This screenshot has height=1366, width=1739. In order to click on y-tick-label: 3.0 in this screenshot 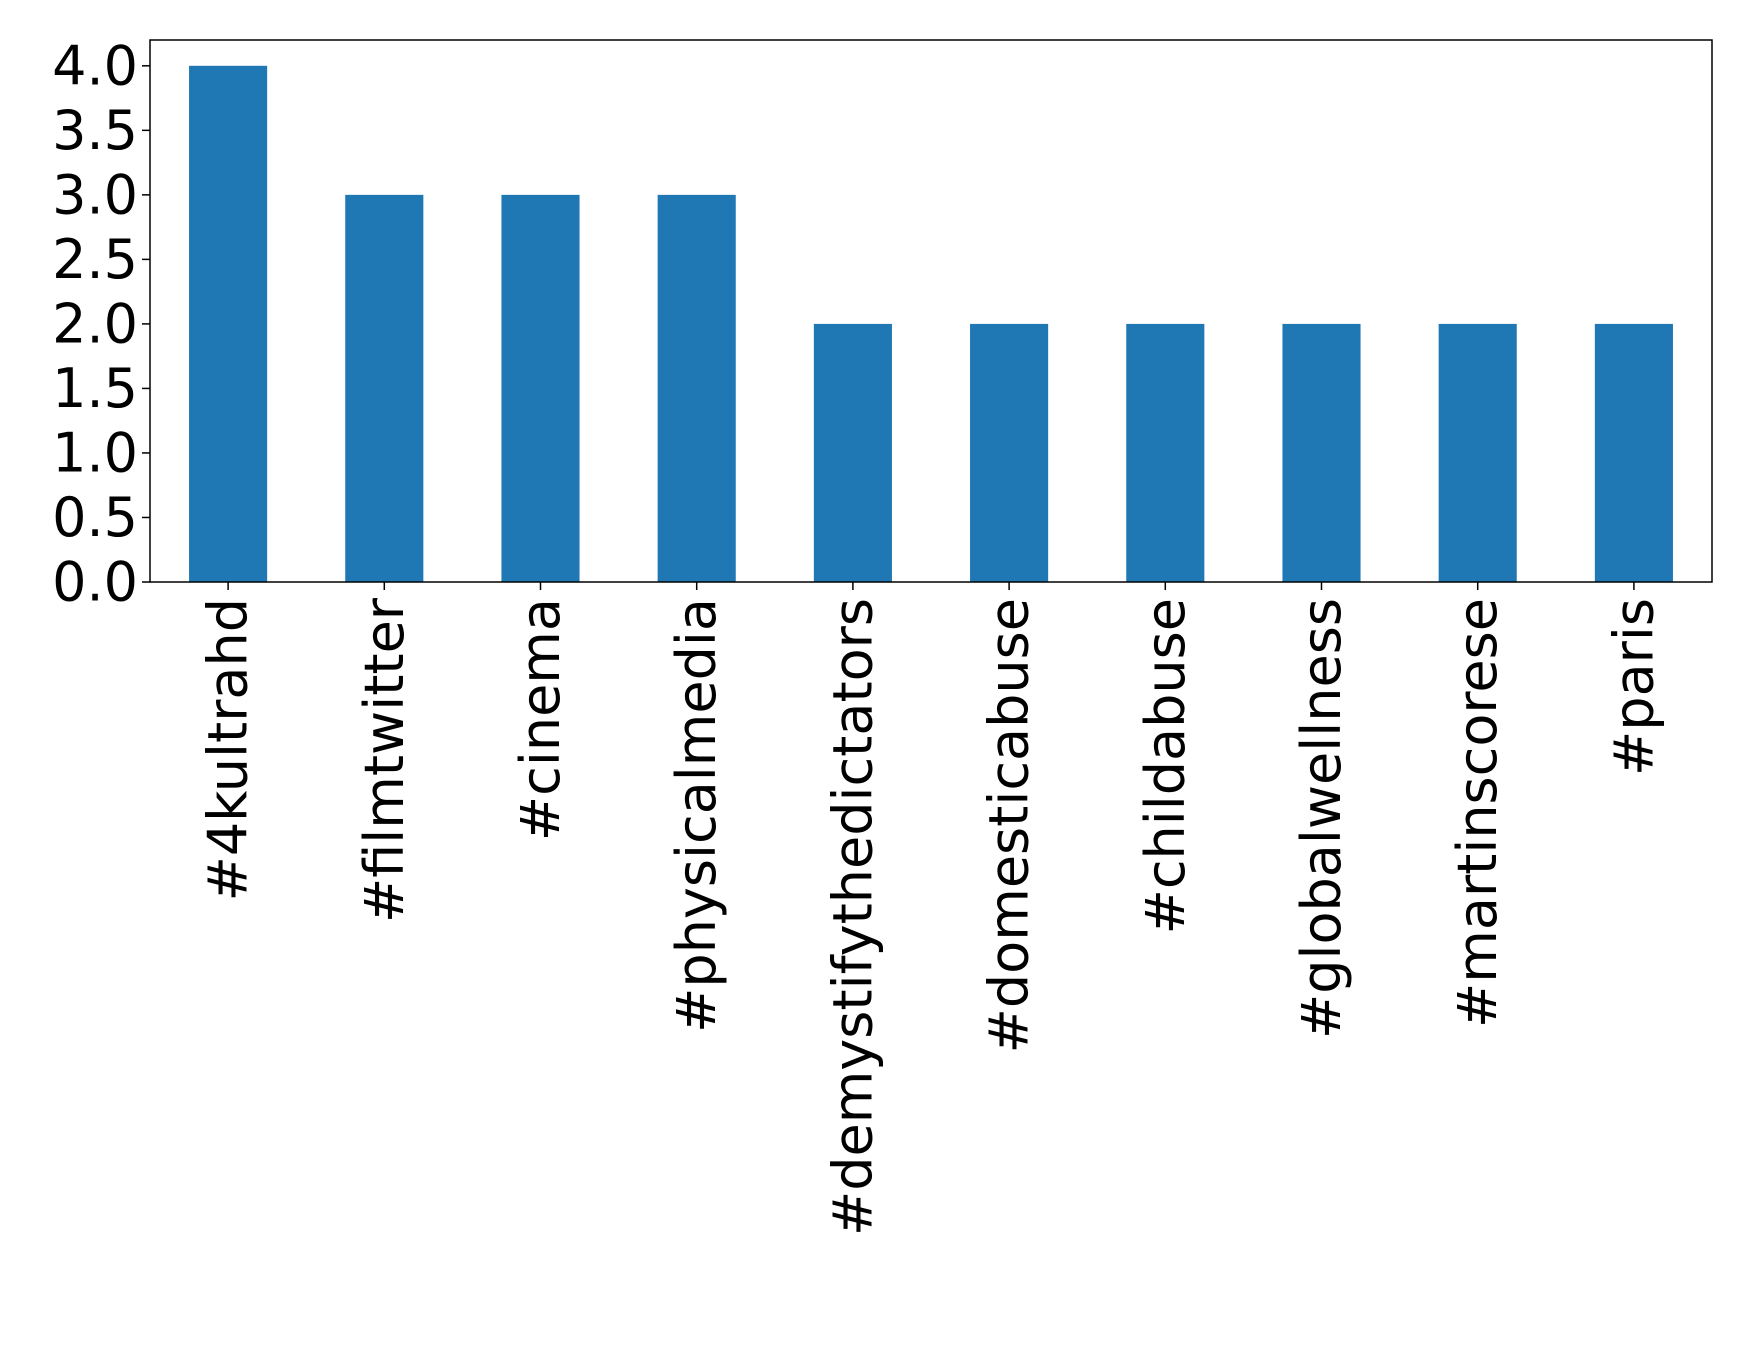, I will do `click(95, 194)`.